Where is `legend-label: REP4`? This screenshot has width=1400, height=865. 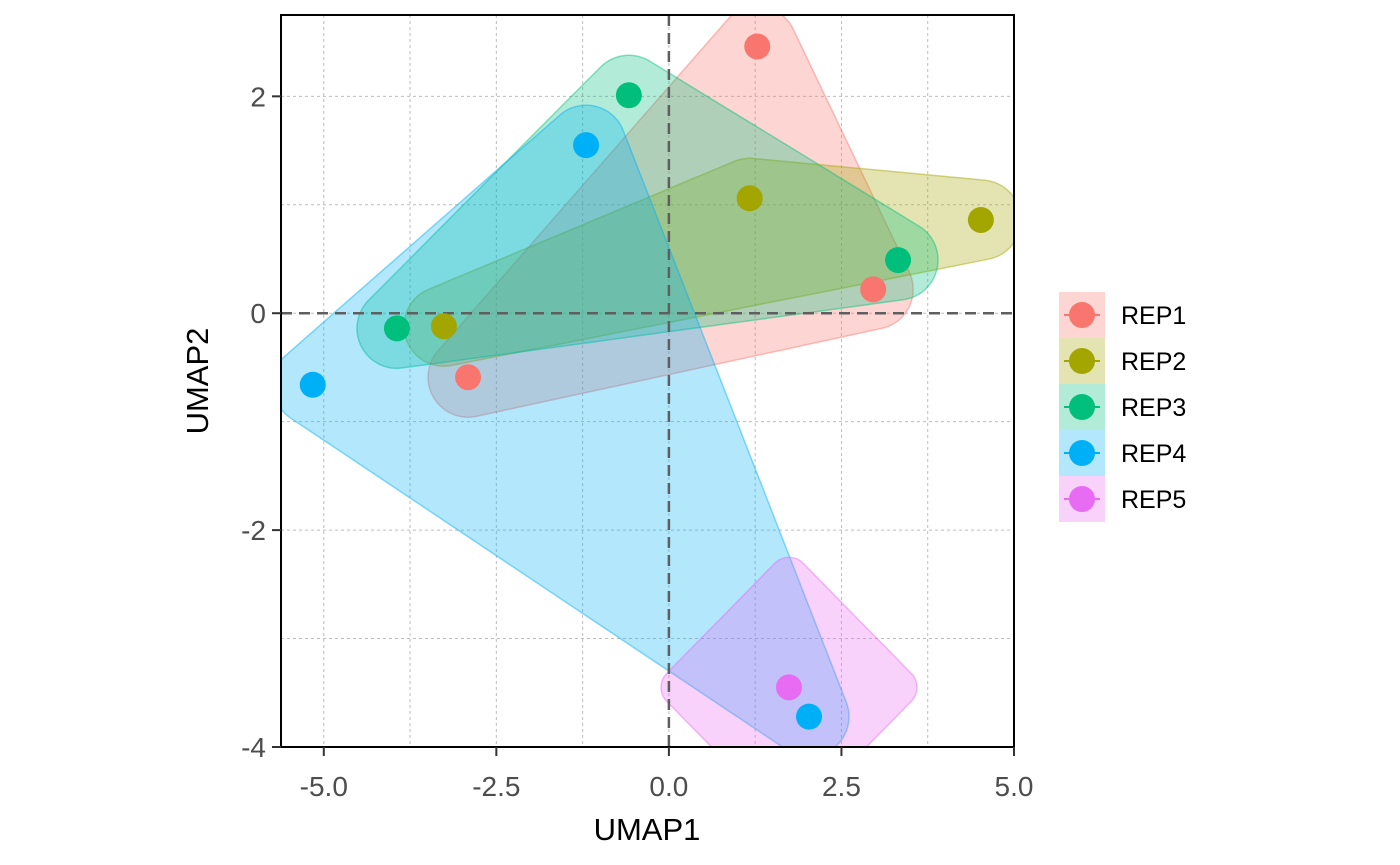 legend-label: REP4 is located at coordinates (1153, 454).